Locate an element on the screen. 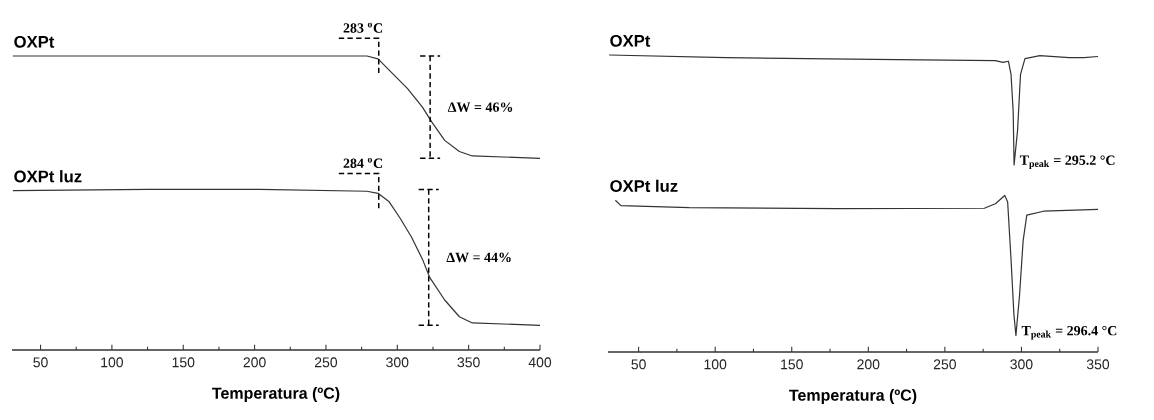 The width and height of the screenshot is (1154, 420). annotation: 284 $^{o}$C is located at coordinates (363, 162).